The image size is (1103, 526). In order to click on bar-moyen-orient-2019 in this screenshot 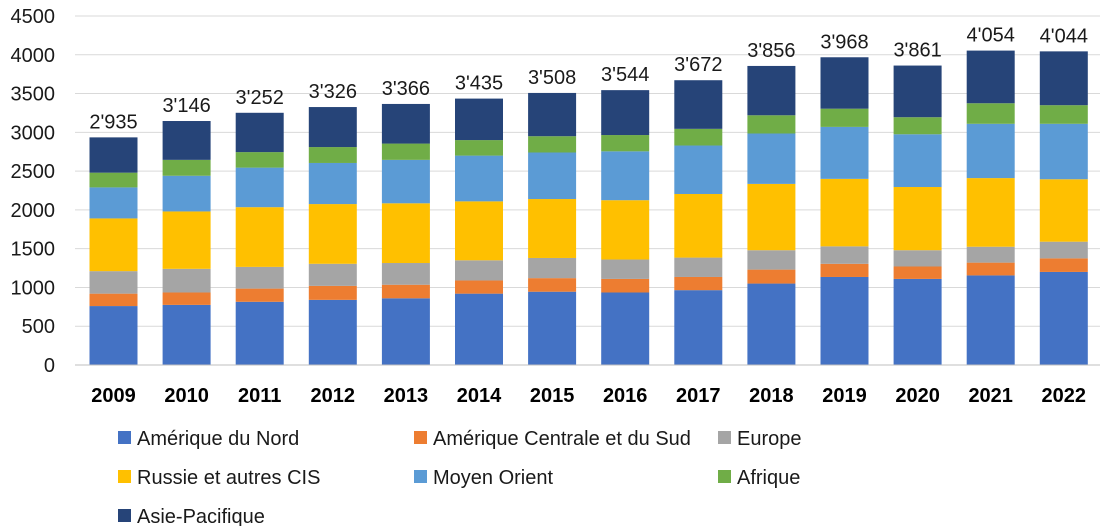, I will do `click(844, 152)`.